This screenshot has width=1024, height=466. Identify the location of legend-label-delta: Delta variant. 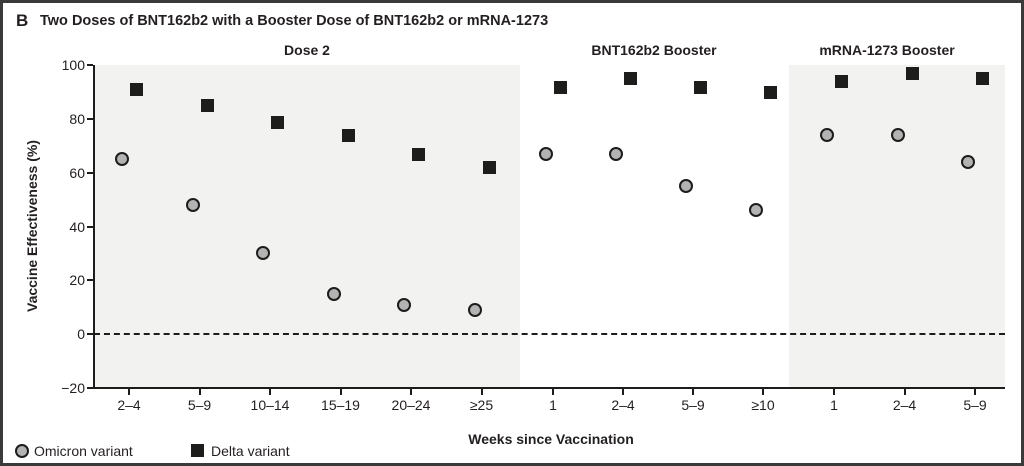
(250, 451).